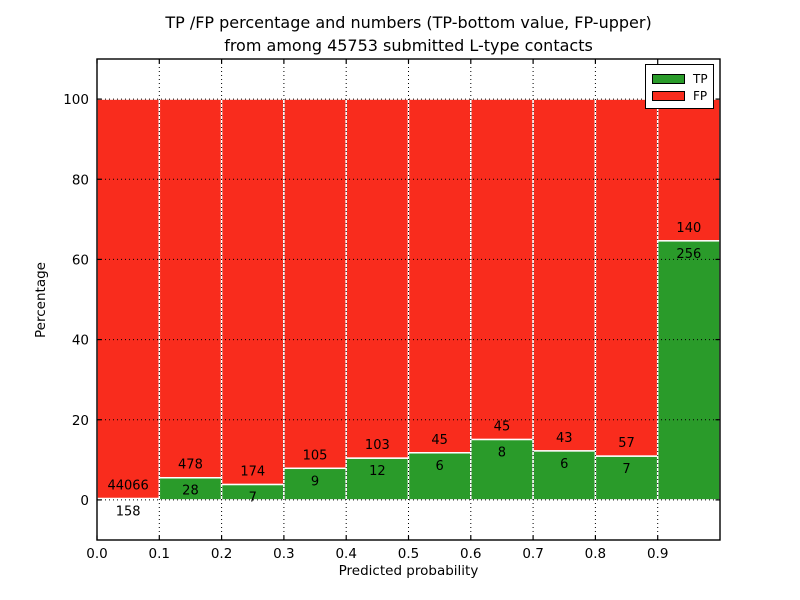 This screenshot has width=800, height=600. I want to click on y-tick-label: 100, so click(76, 100).